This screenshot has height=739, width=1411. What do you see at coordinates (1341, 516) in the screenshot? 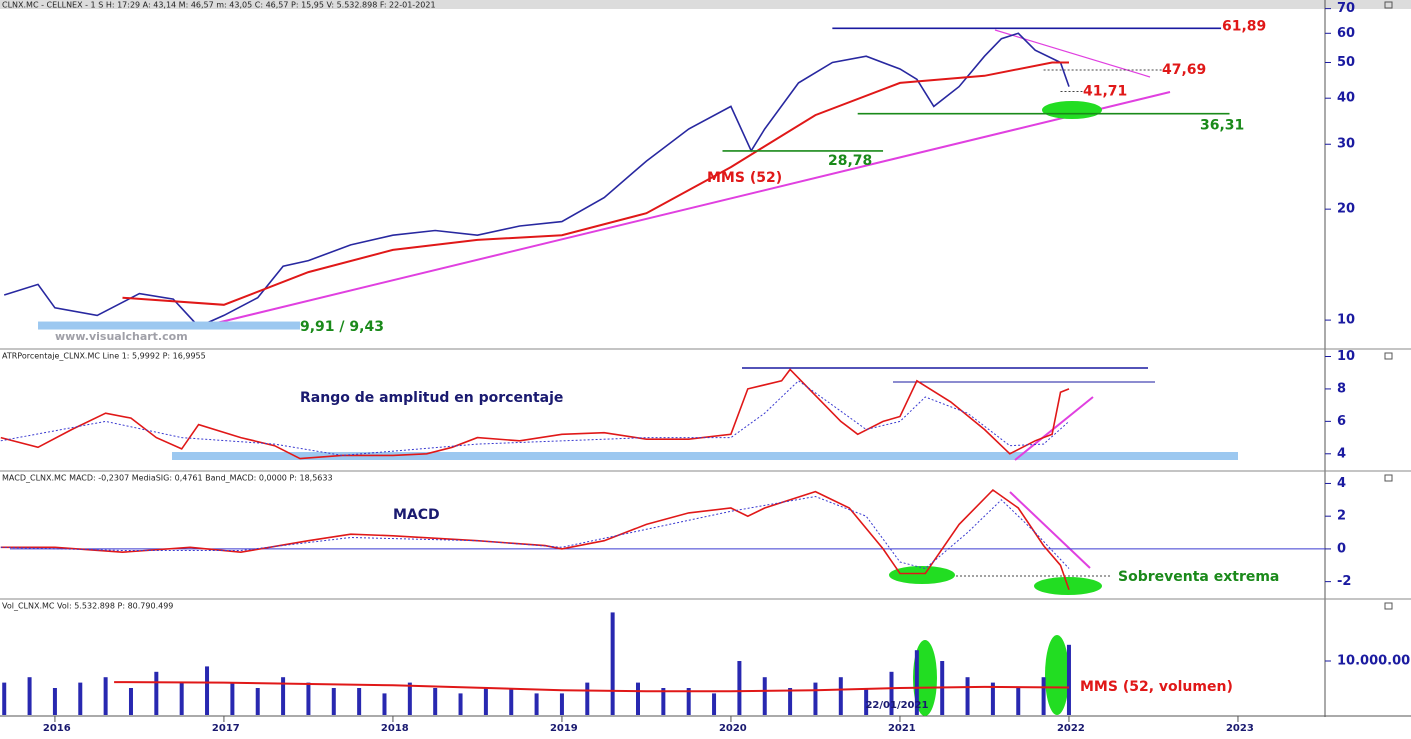
I see `y-tick-label: 2` at bounding box center [1341, 516].